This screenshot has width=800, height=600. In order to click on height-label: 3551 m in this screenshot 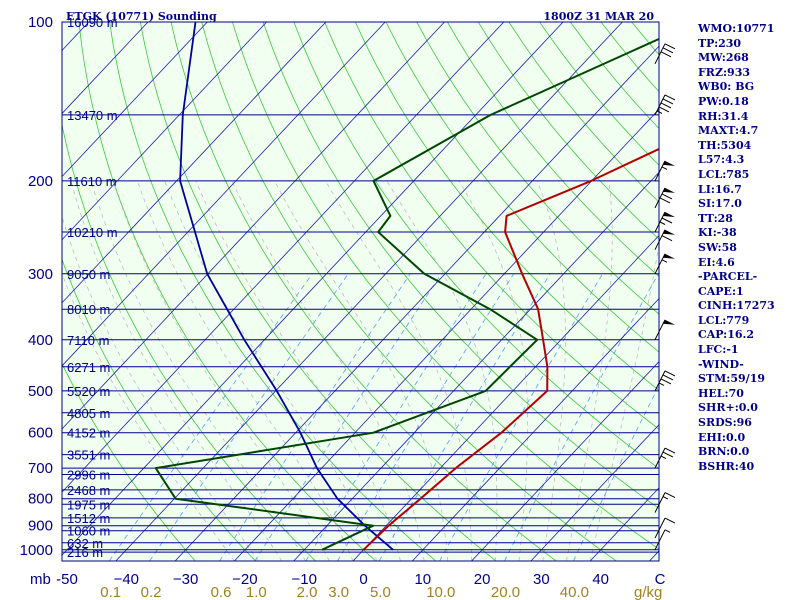, I will do `click(88, 455)`.